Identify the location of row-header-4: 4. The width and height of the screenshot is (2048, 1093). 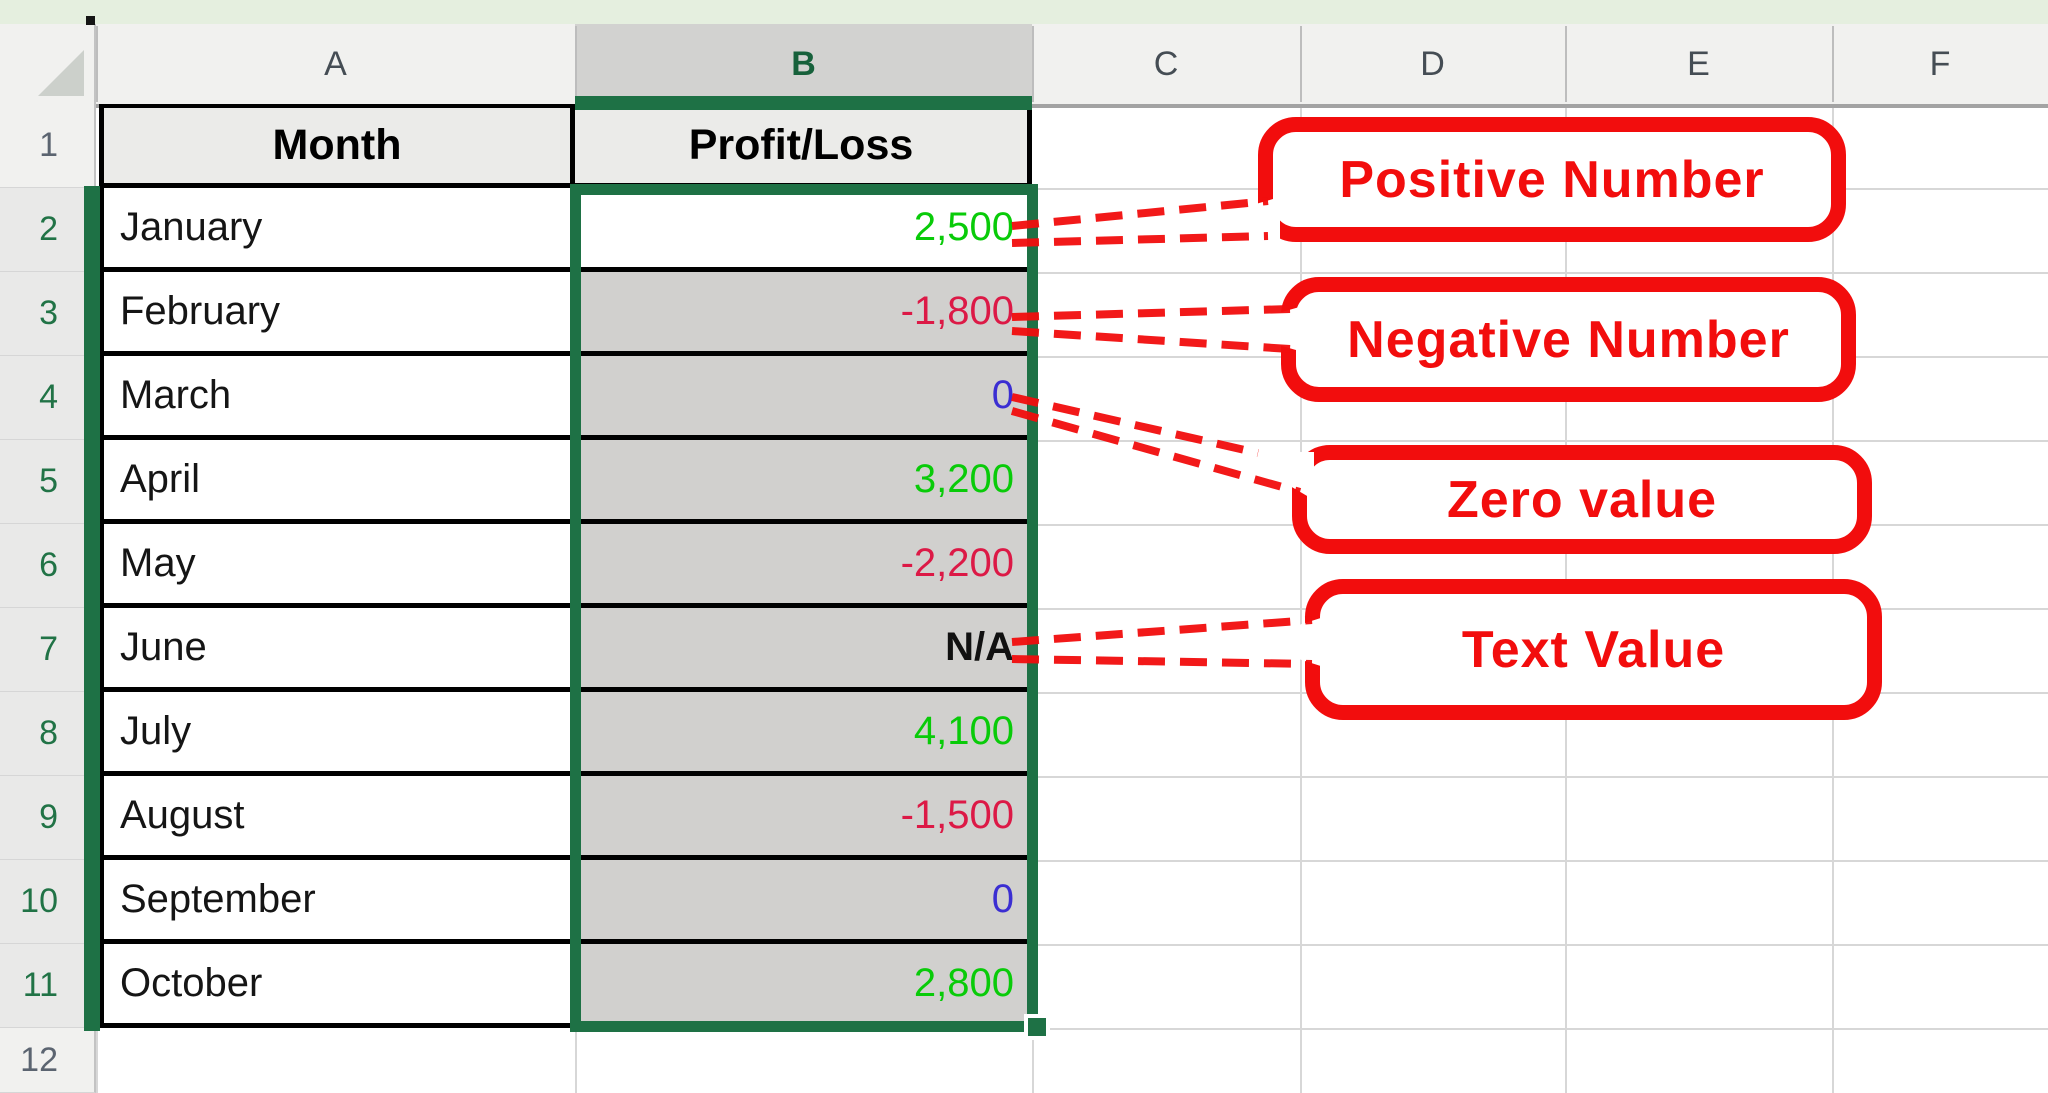
(48, 398).